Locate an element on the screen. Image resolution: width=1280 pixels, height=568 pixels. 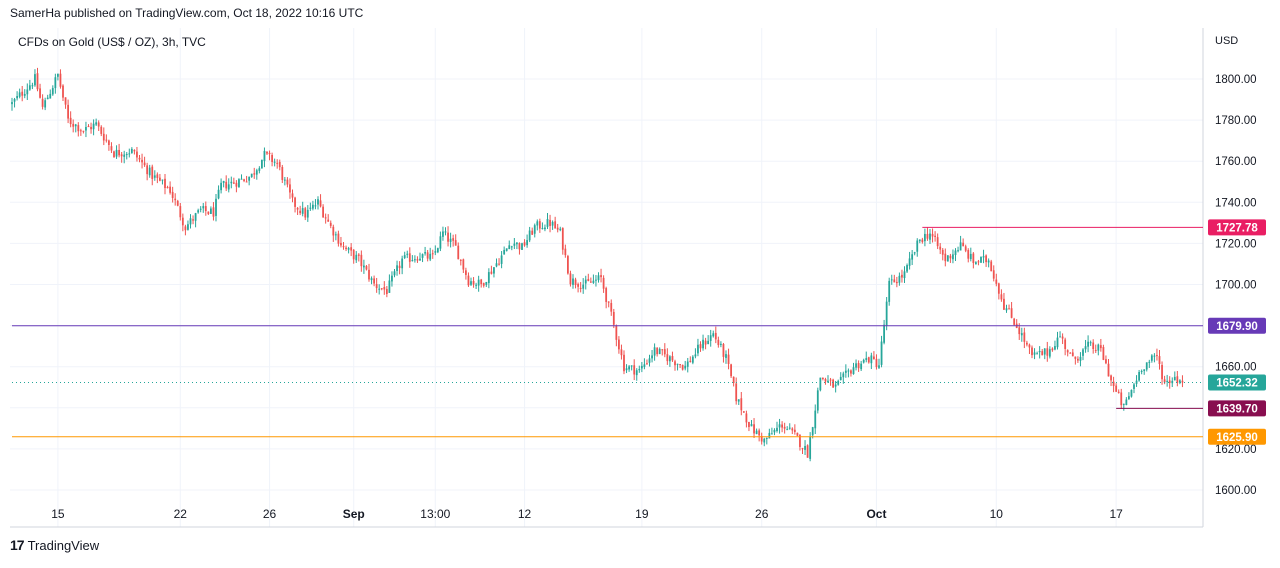
footer-brand: 17 TradingView is located at coordinates (54, 545).